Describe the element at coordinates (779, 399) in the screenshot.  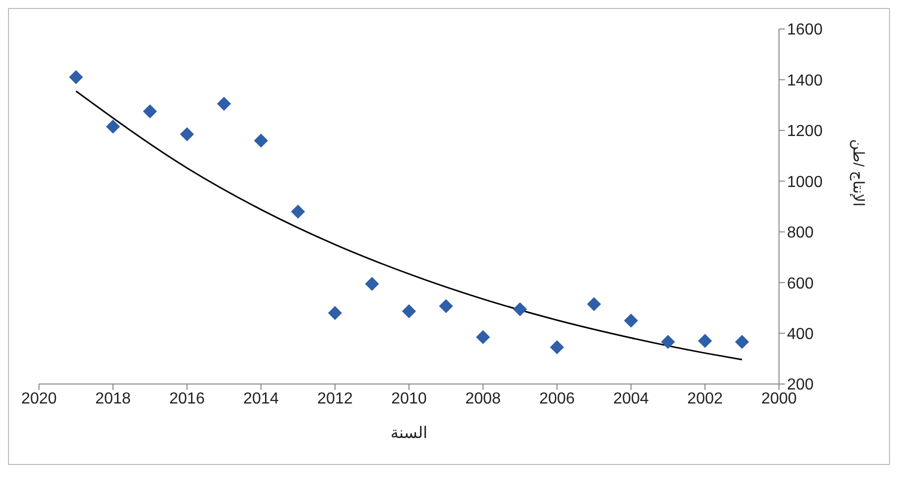
I see `x-tick-label: 2000` at that location.